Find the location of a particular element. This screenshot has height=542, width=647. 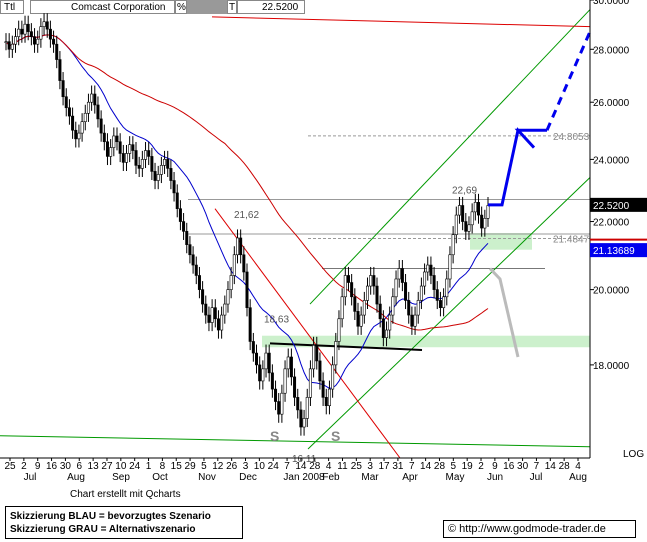

x-day-label: 24 is located at coordinates (135, 466).